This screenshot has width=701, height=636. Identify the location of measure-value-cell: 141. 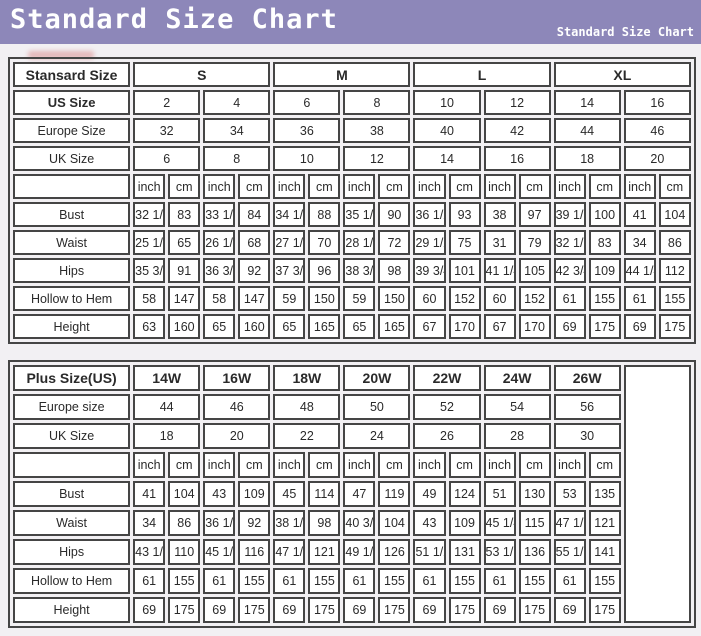
(604, 552).